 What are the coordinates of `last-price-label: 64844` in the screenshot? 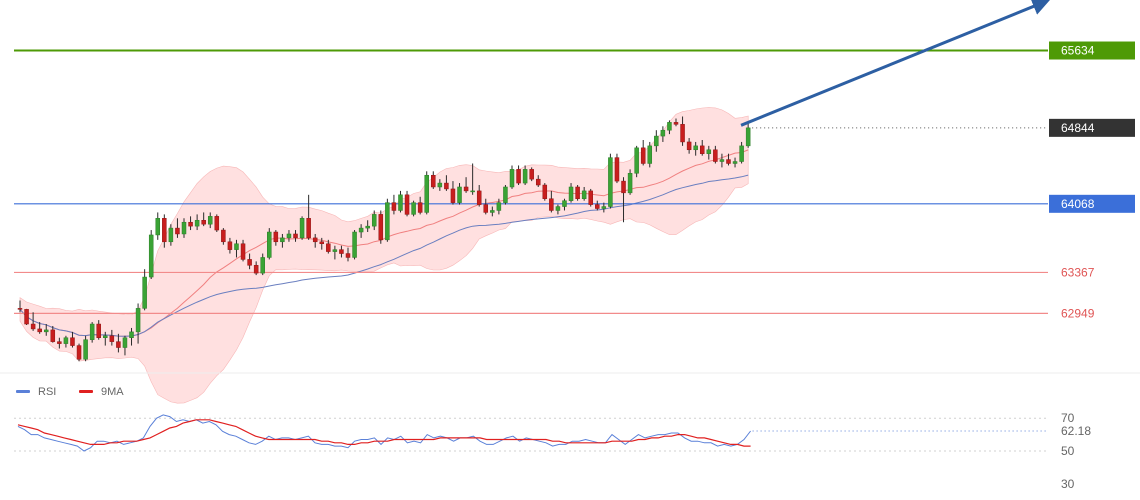 It's located at (1078, 128).